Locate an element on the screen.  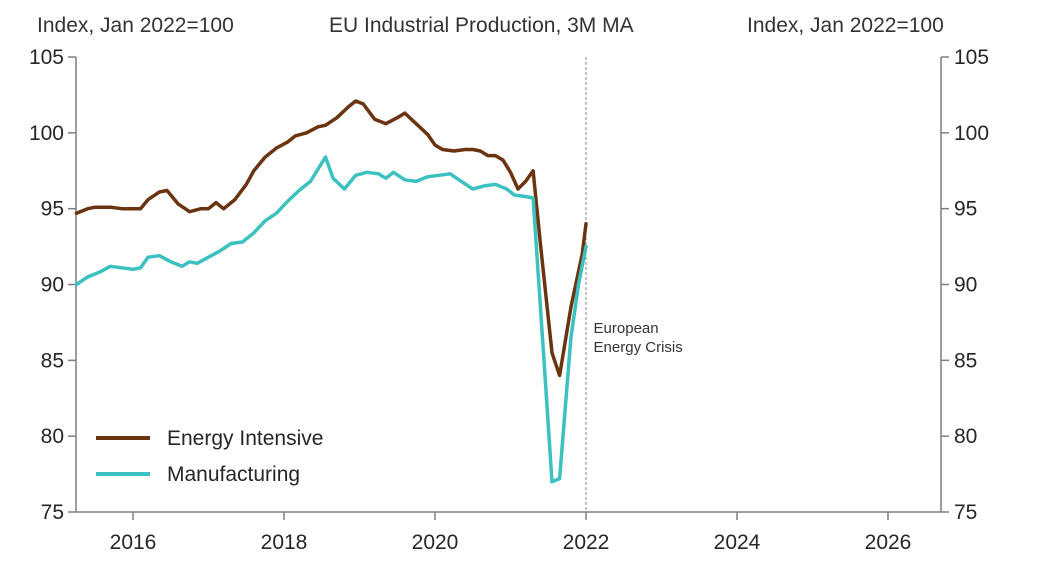
left-y-tick-label: 90 is located at coordinates (52, 285).